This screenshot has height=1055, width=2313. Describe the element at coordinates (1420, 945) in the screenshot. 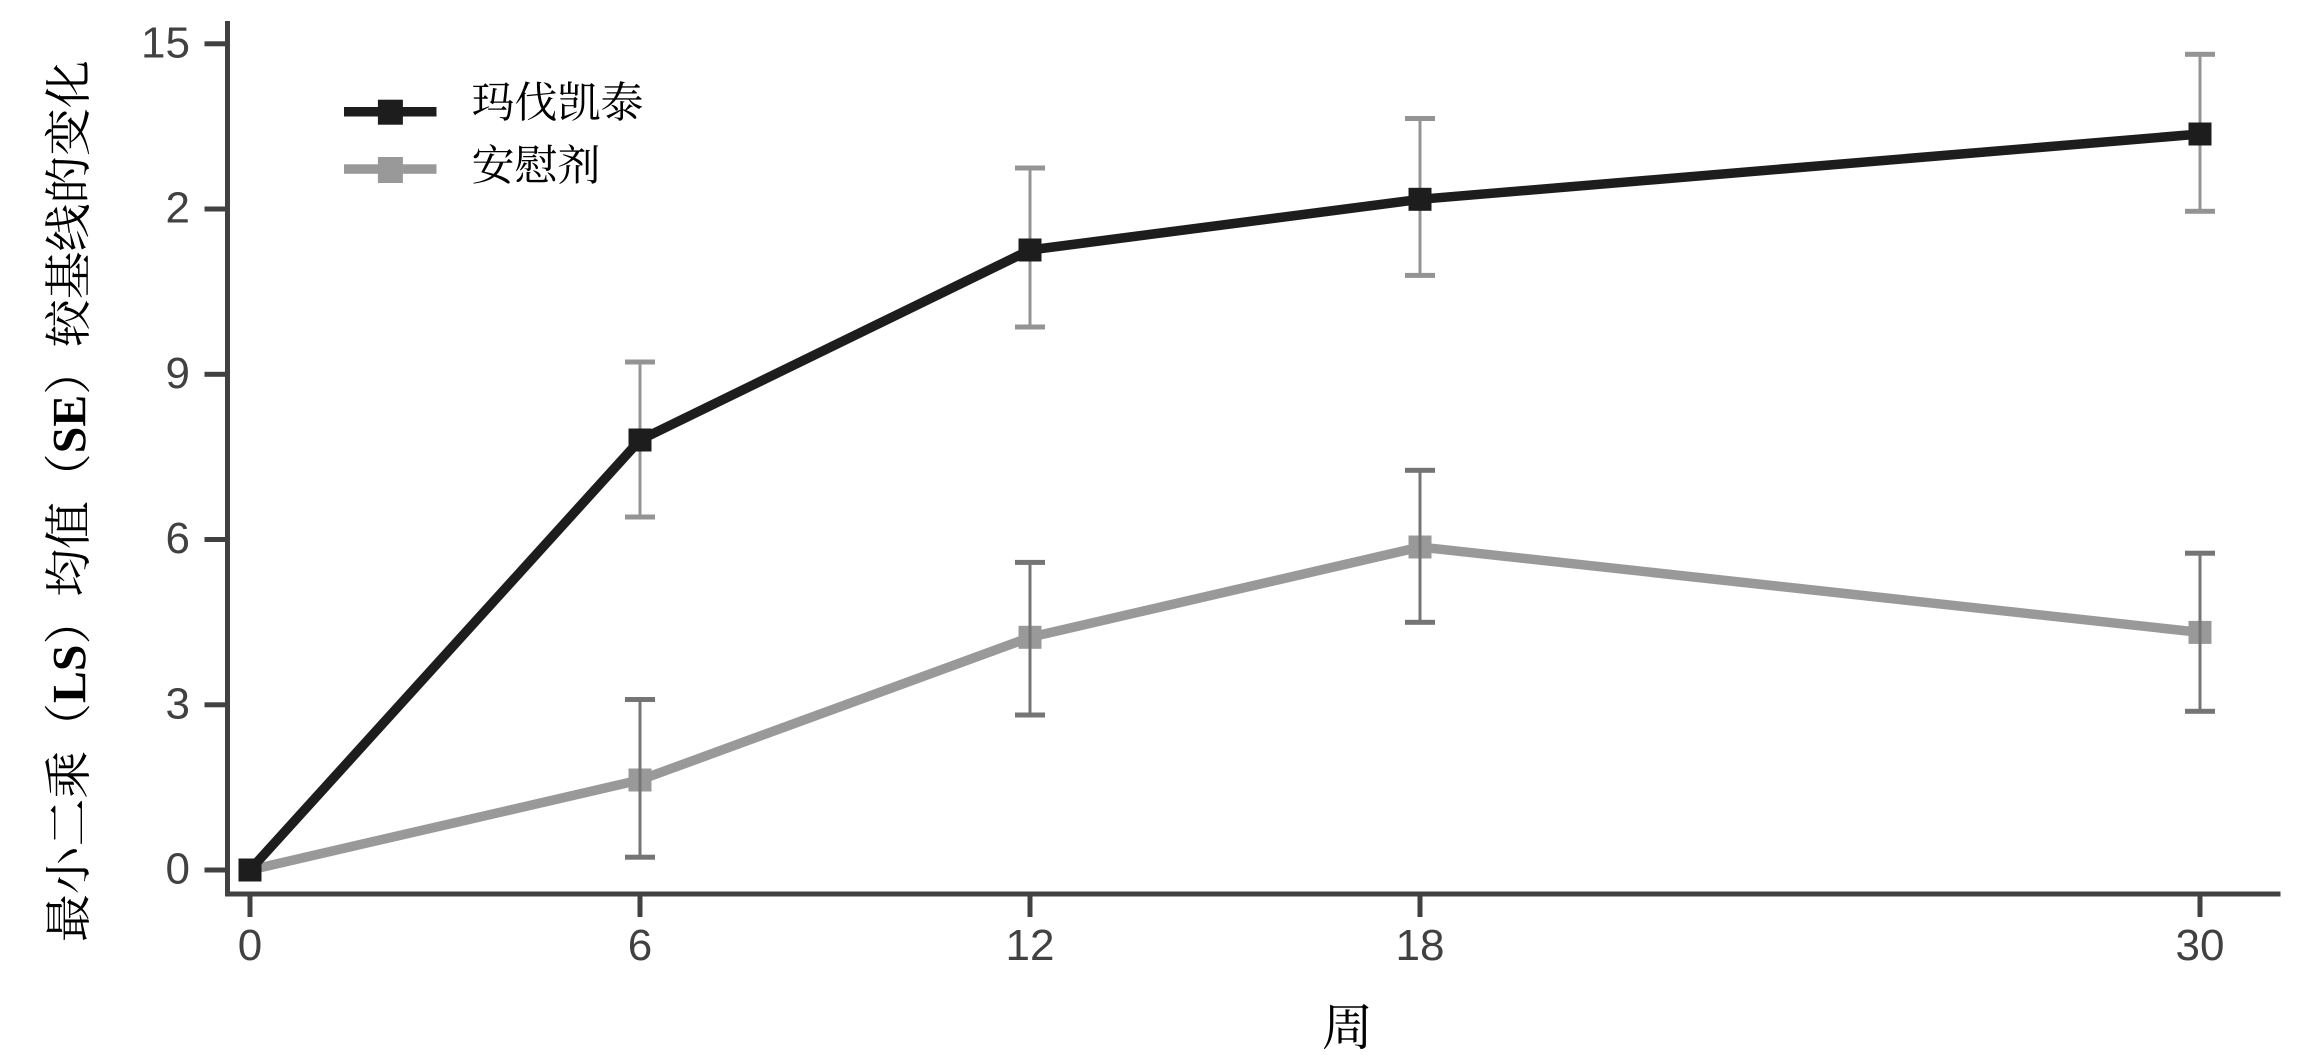

I see `svg-text: 18` at that location.